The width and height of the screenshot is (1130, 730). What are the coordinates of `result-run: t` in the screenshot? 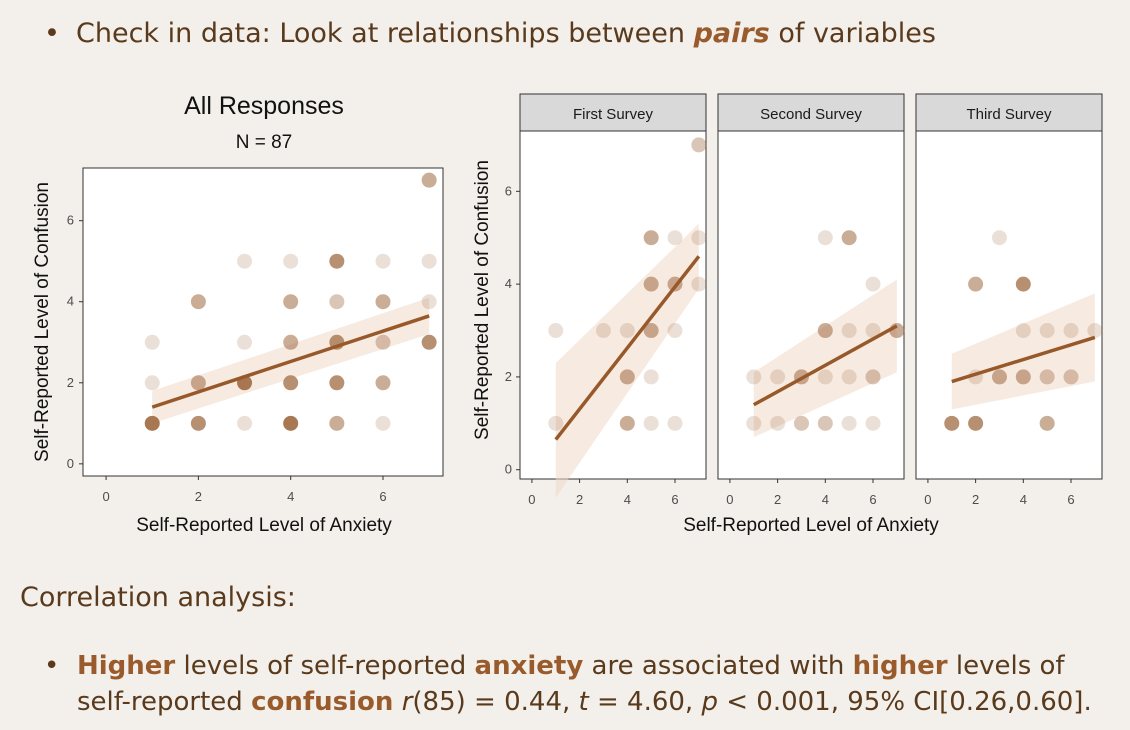 It's located at (583, 702).